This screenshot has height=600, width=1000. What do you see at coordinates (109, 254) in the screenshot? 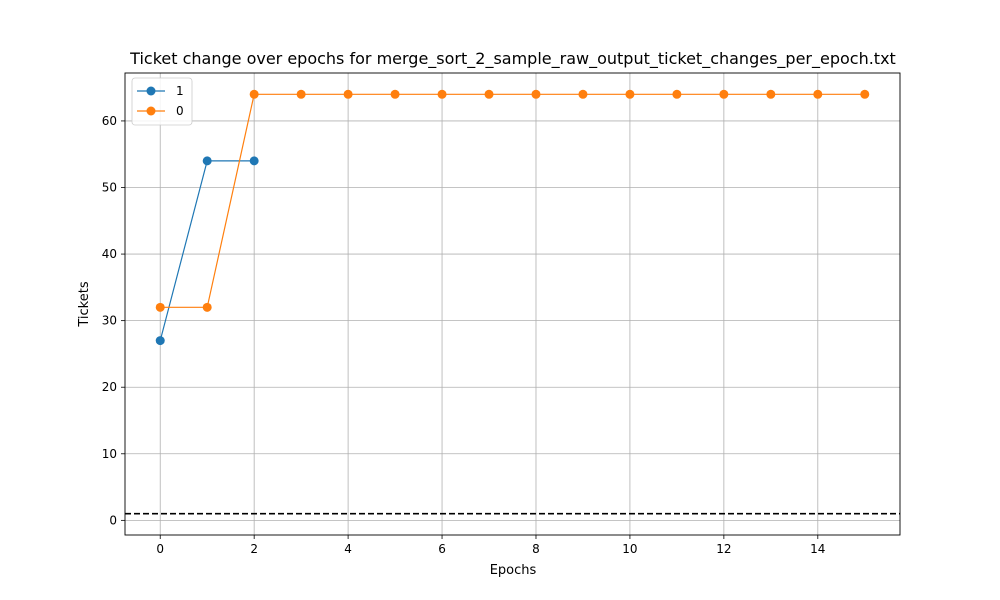
I see `y-tick-label: 40` at bounding box center [109, 254].